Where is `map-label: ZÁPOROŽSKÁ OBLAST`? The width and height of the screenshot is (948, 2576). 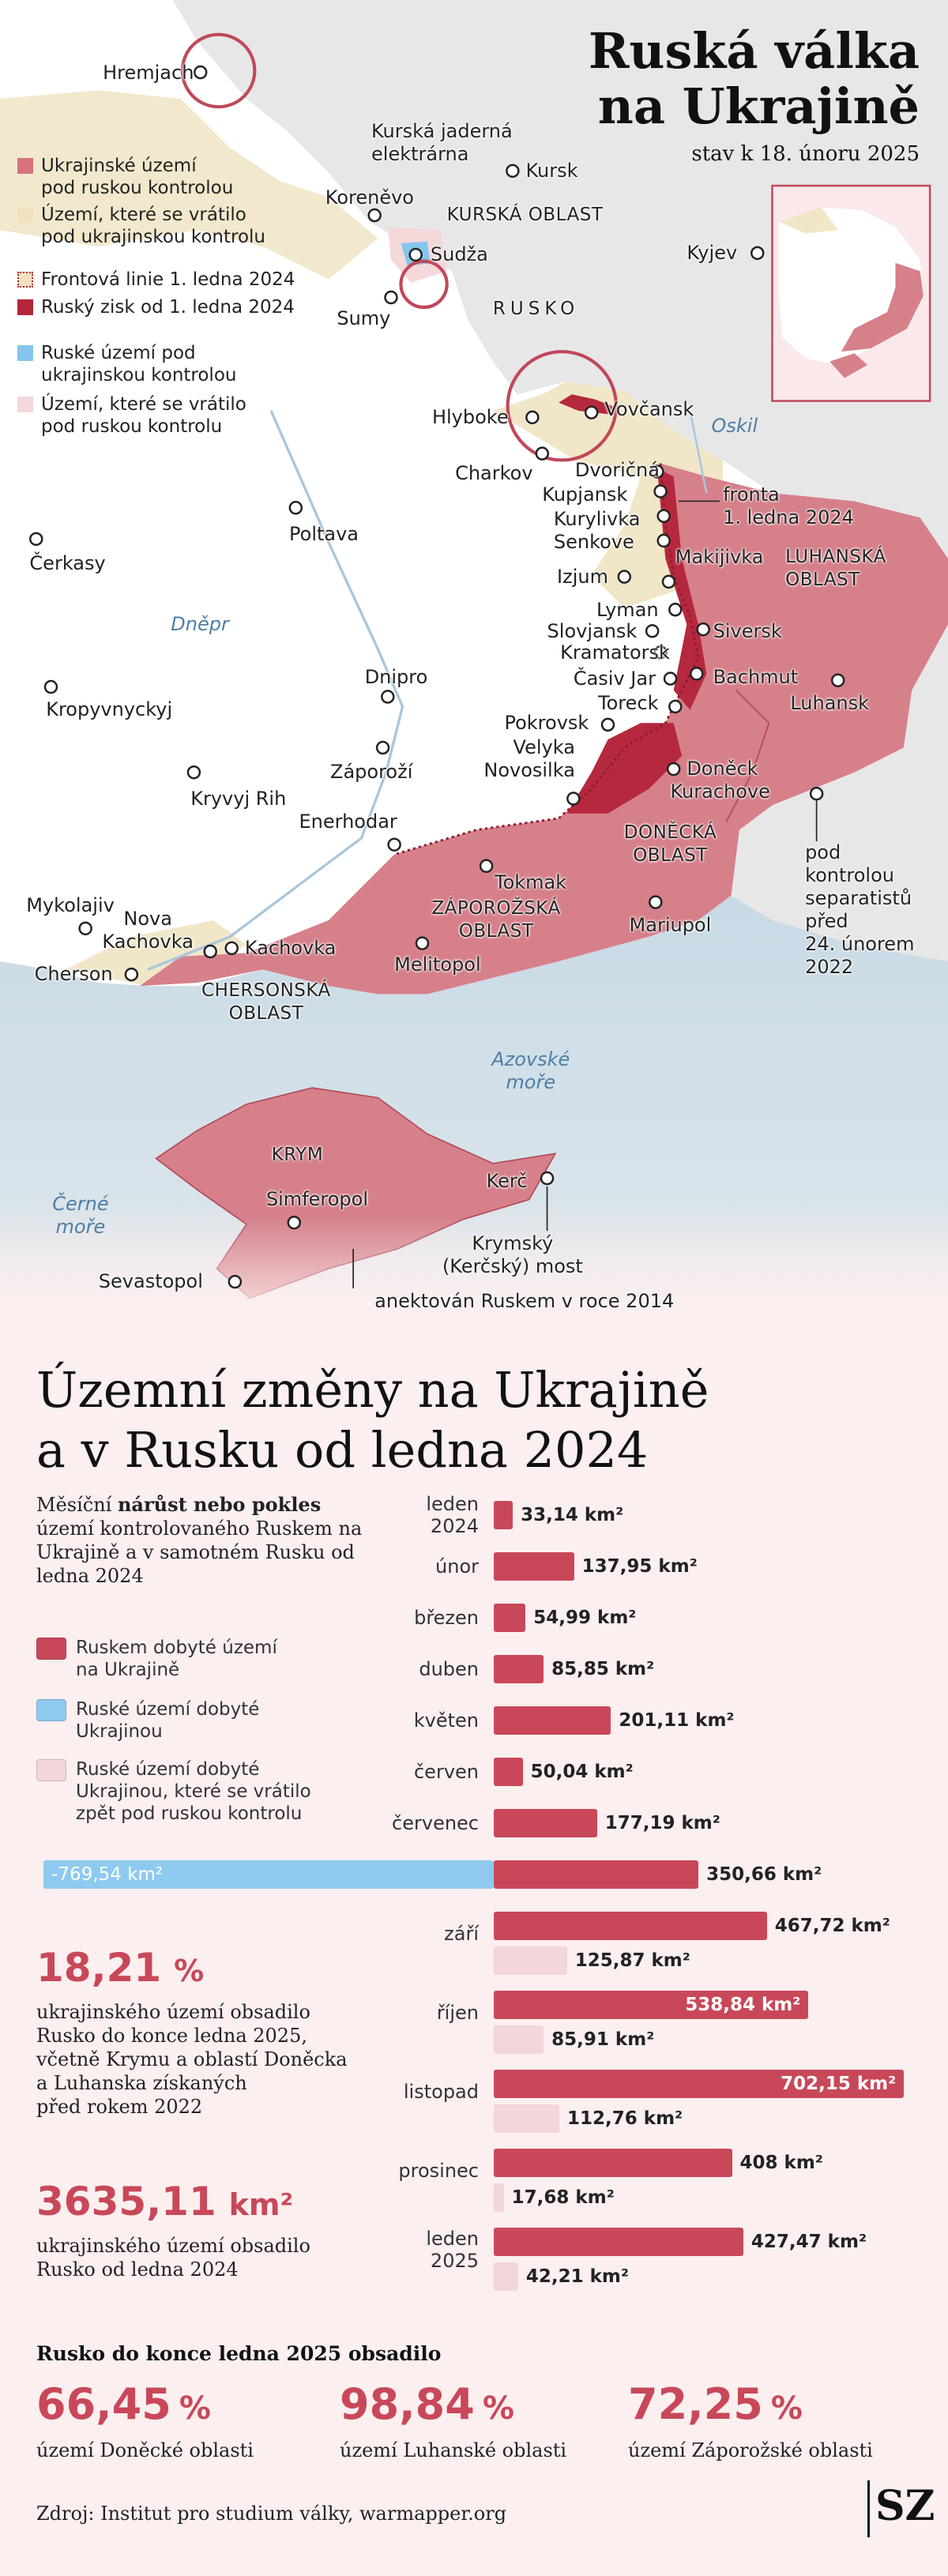
map-label: ZÁPOROŽSKÁ OBLAST is located at coordinates (496, 920).